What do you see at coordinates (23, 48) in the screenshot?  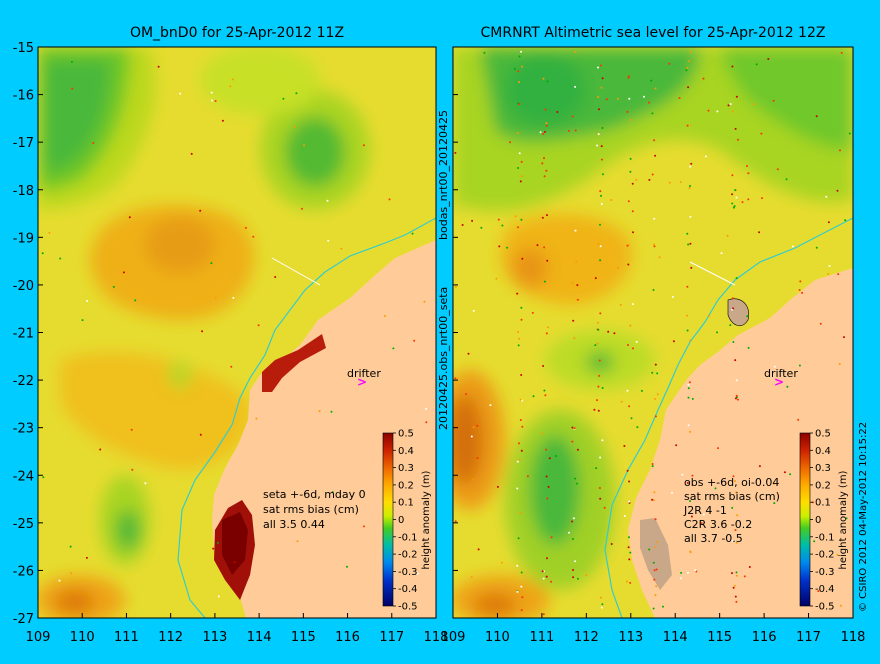 I see `y-tick-label: -15` at bounding box center [23, 48].